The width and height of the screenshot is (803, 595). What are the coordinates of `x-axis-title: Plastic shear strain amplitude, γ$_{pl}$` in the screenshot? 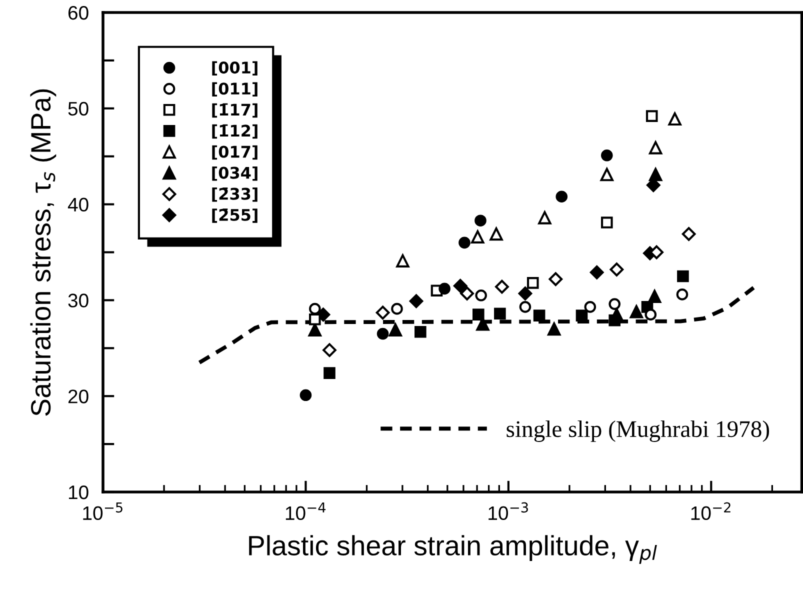 It's located at (453, 549).